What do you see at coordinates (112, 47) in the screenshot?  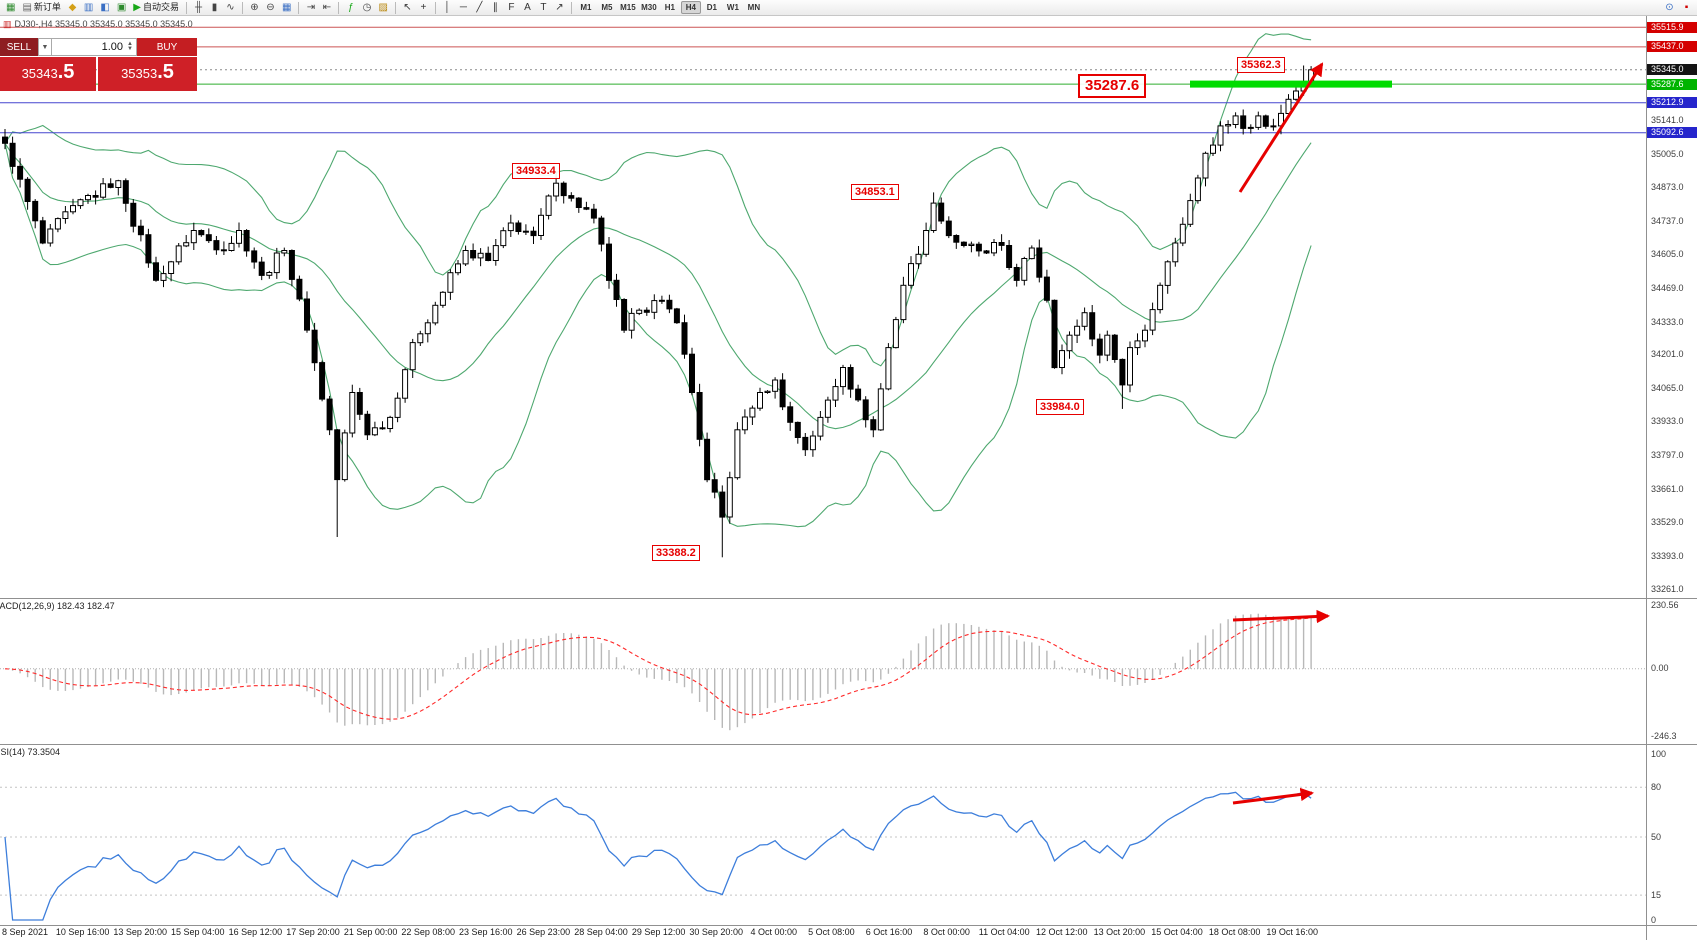 I see `volume-value: 1.00` at bounding box center [112, 47].